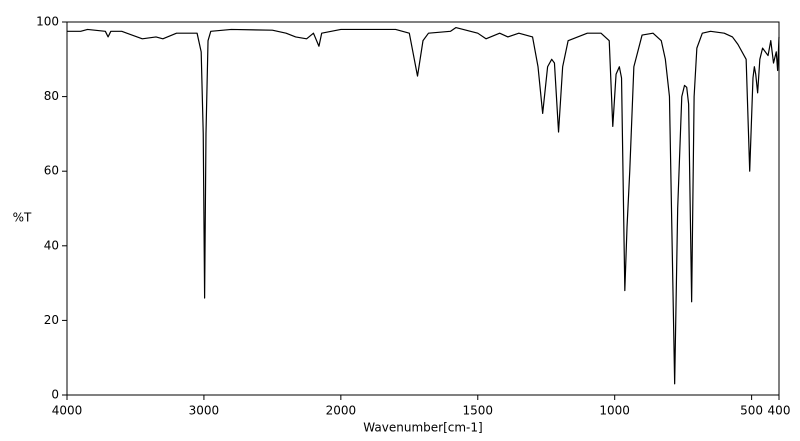 The width and height of the screenshot is (800, 441). What do you see at coordinates (422, 428) in the screenshot?
I see `x-axis-label: Wavenumber[cm-1]` at bounding box center [422, 428].